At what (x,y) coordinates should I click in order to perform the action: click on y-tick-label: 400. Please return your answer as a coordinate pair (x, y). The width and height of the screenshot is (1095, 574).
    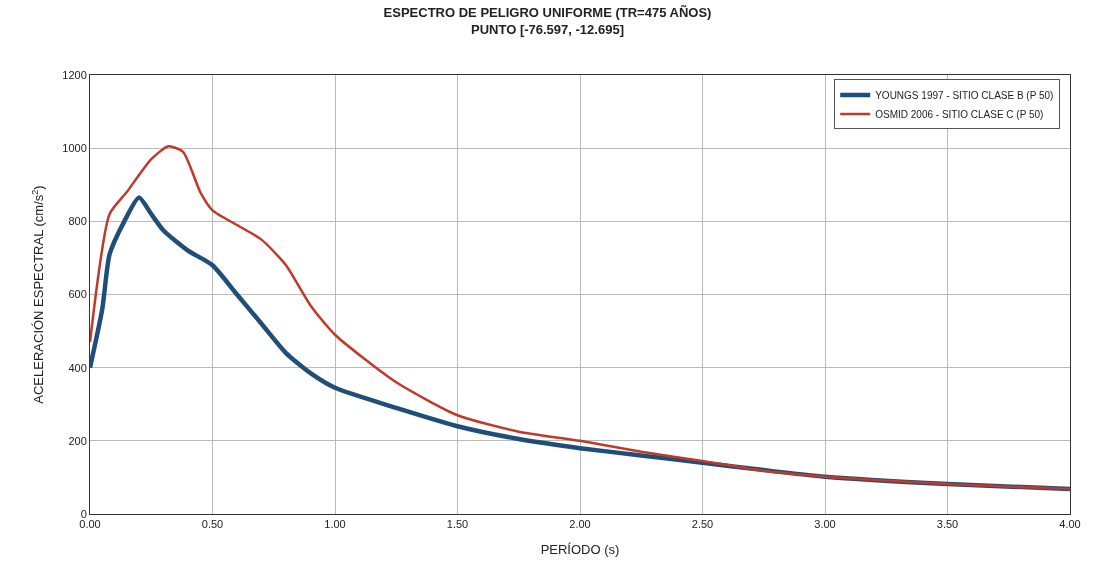
    Looking at the image, I should click on (77, 367).